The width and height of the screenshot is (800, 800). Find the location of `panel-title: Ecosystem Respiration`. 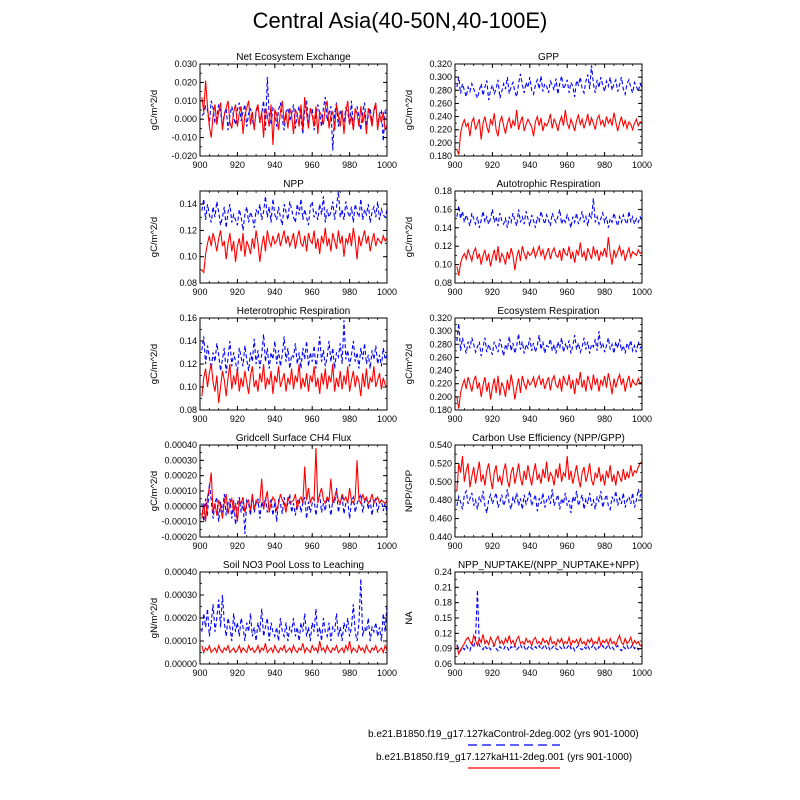

panel-title: Ecosystem Respiration is located at coordinates (548, 311).